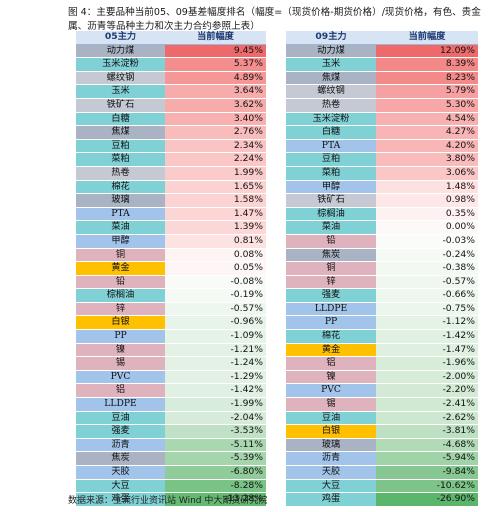  Describe the element at coordinates (120, 255) in the screenshot. I see `commodity-name: 铜` at that location.